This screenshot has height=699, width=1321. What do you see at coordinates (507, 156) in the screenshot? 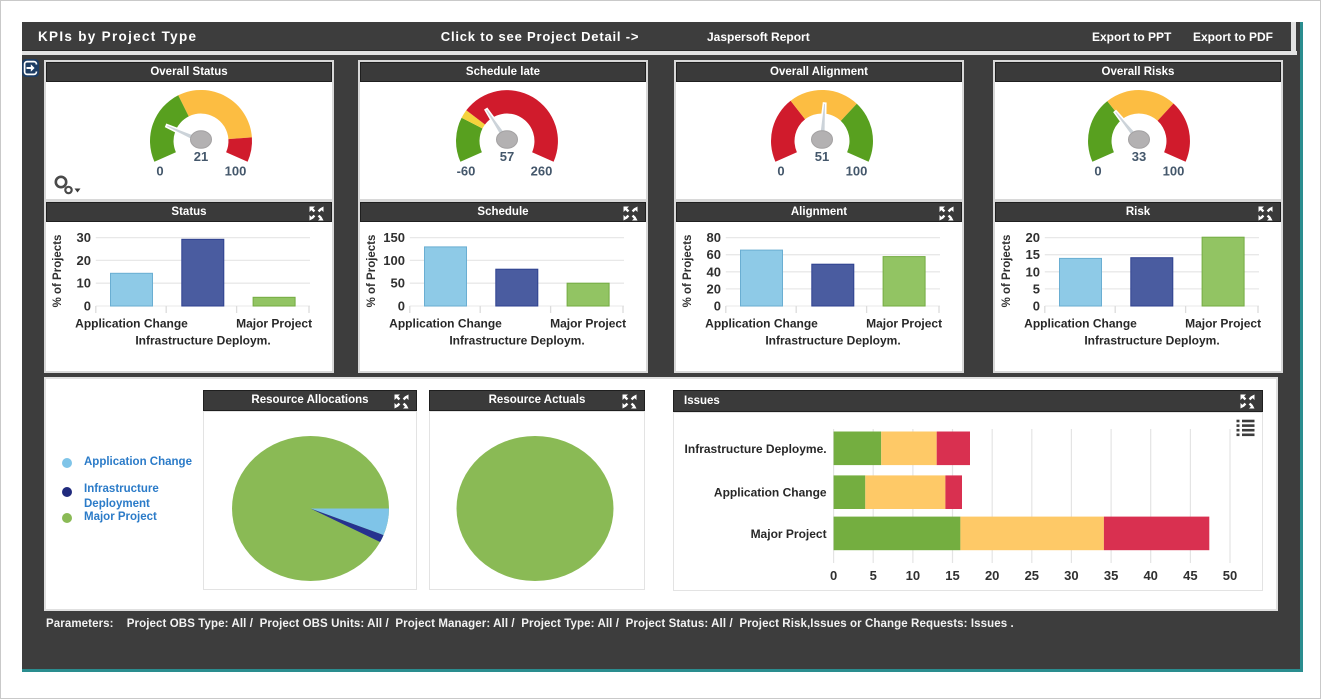
I see `svg-text: 57` at bounding box center [507, 156].